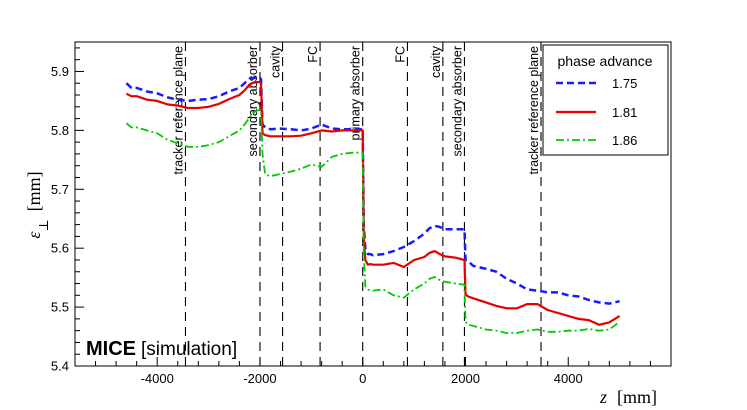 The width and height of the screenshot is (747, 410). I want to click on legend: phase advance 1.75 1.81 1.86, so click(605, 100).